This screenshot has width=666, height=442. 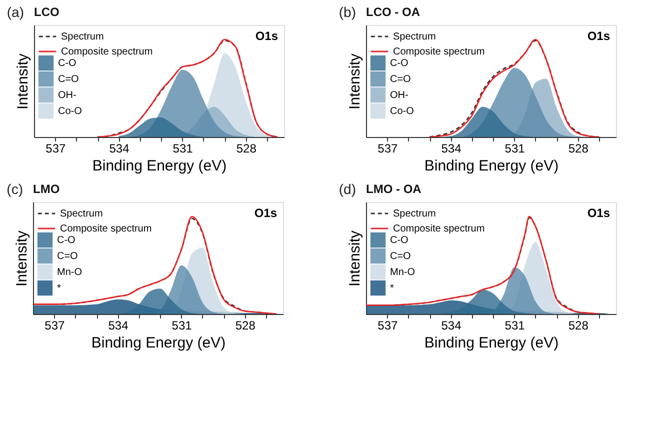 I want to click on text: (a), so click(x=15, y=12).